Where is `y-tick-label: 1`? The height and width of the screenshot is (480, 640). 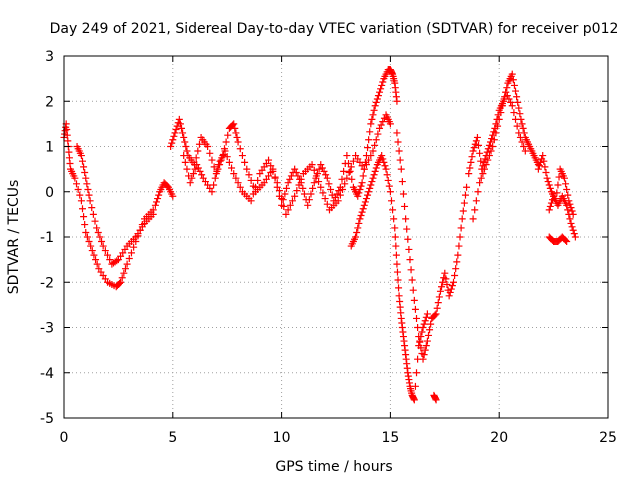
y-tick-label: 1 is located at coordinates (49, 148).